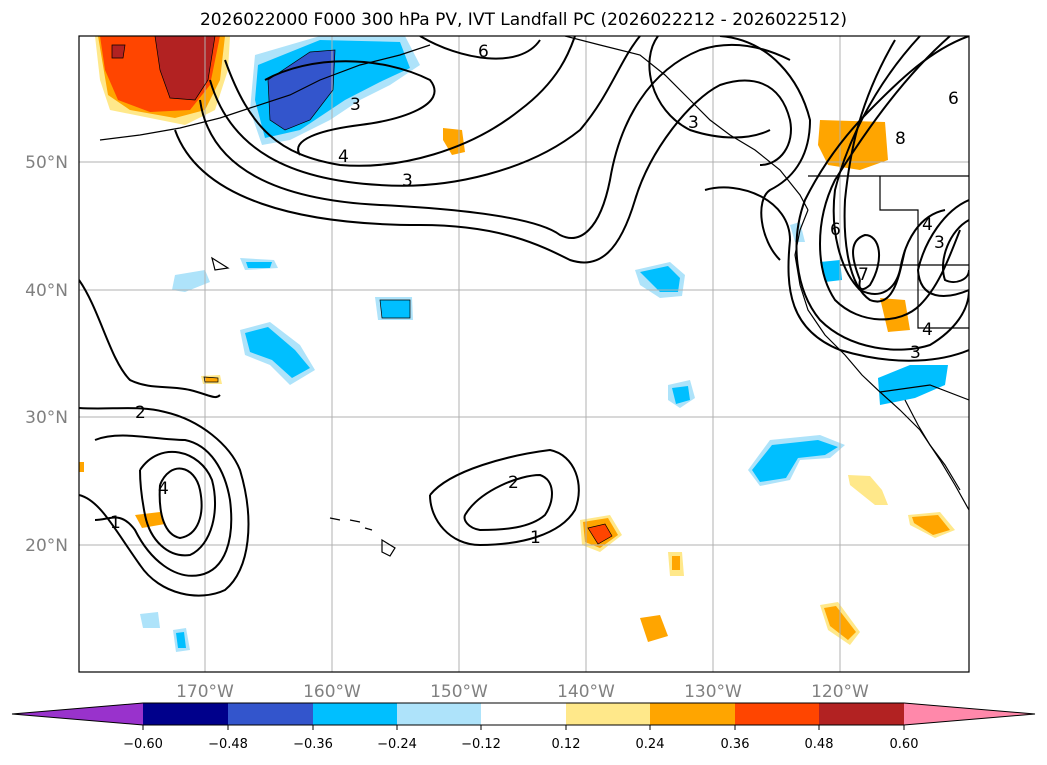  I want to click on latitude-labels: 50°N 40°N 30°N 20°N, so click(46, 354).